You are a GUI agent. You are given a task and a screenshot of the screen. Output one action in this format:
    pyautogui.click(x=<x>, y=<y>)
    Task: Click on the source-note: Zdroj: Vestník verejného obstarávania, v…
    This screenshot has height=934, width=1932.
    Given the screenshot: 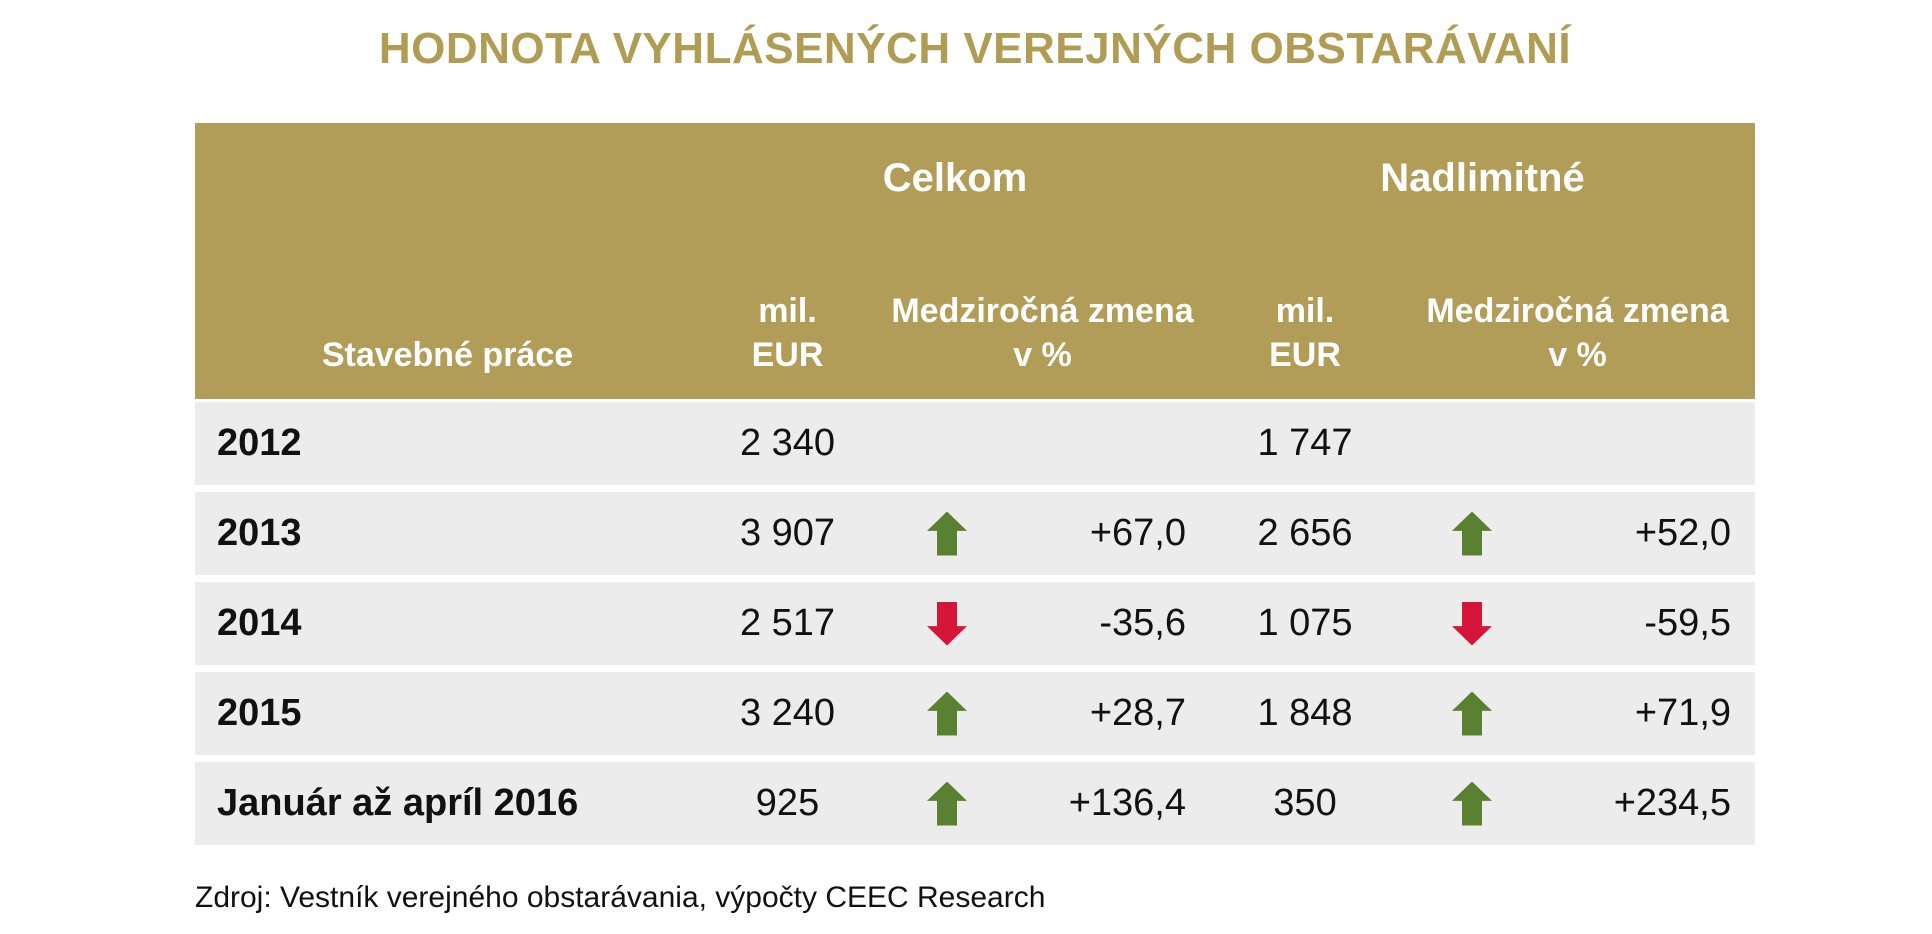 What is the action you would take?
    pyautogui.click(x=620, y=897)
    